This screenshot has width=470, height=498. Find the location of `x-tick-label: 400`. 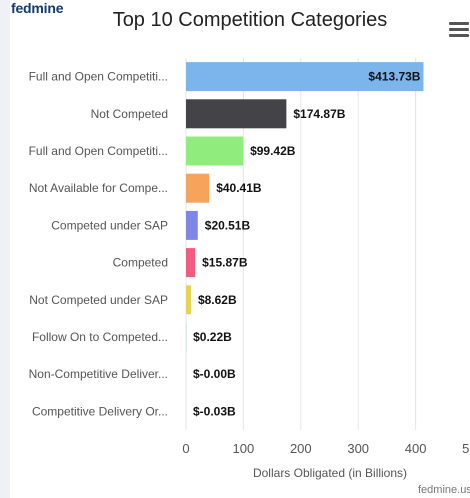

x-tick-label: 400 is located at coordinates (416, 448).